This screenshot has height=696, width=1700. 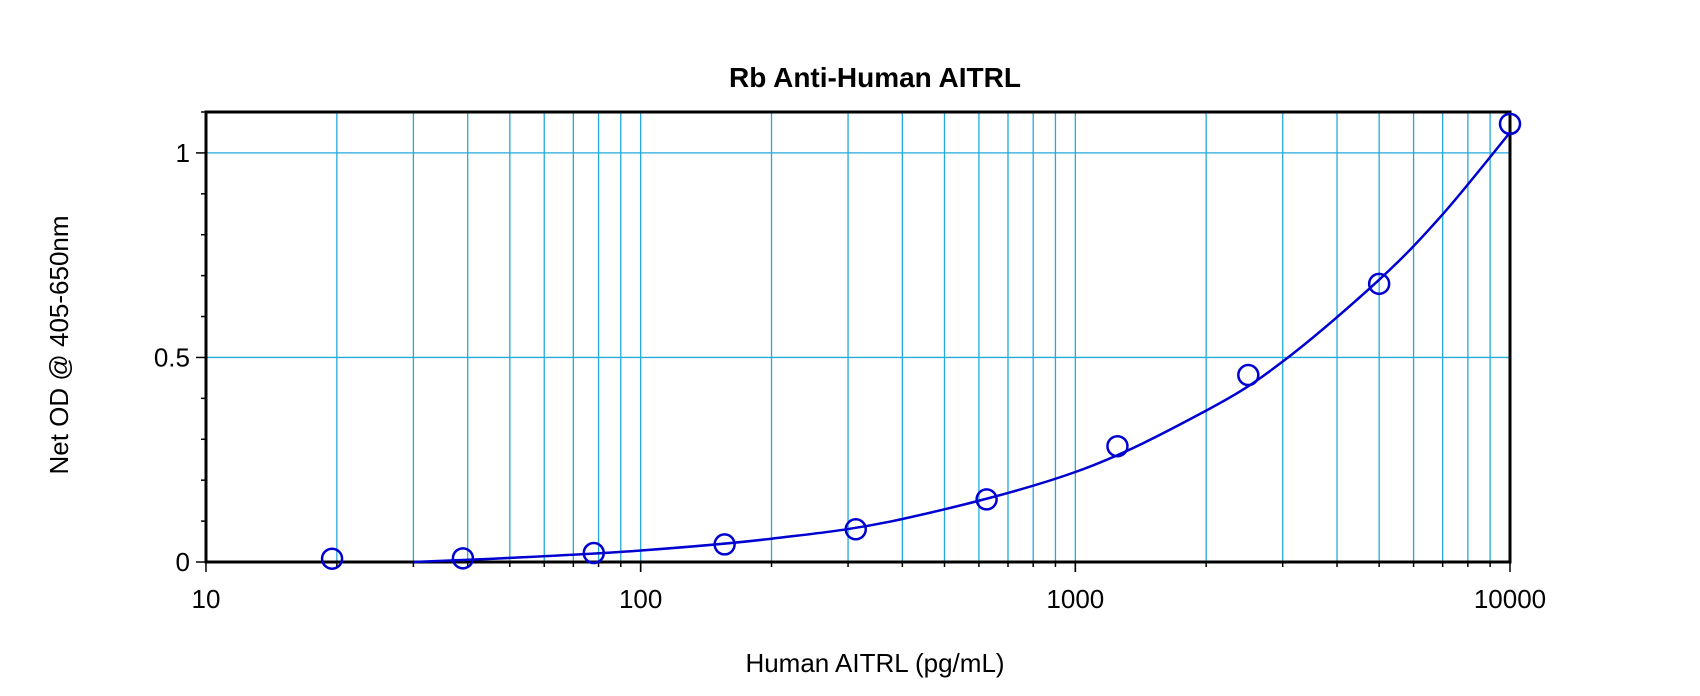 I want to click on y-axis-label: Net OD @ 405-650nm, so click(x=59, y=344).